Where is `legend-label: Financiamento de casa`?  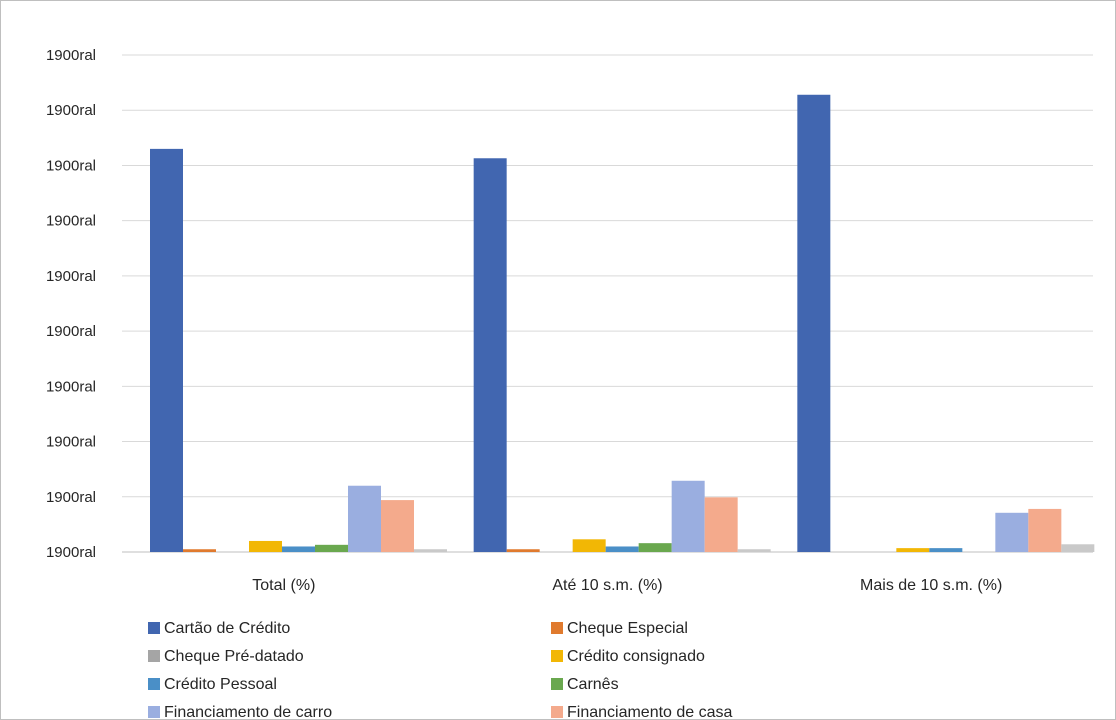
legend-label: Financiamento de casa is located at coordinates (650, 712).